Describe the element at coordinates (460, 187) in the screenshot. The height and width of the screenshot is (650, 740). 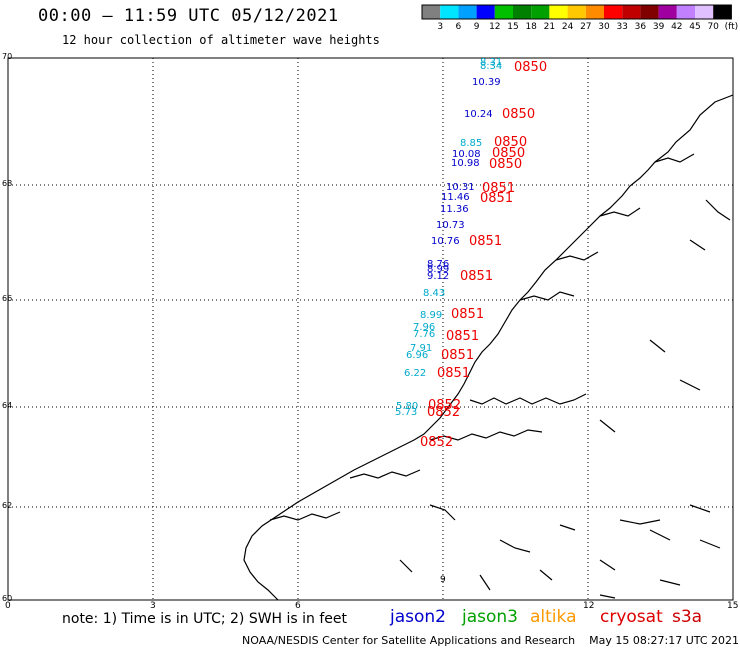
I see `wave-height-reading: 10.31` at that location.